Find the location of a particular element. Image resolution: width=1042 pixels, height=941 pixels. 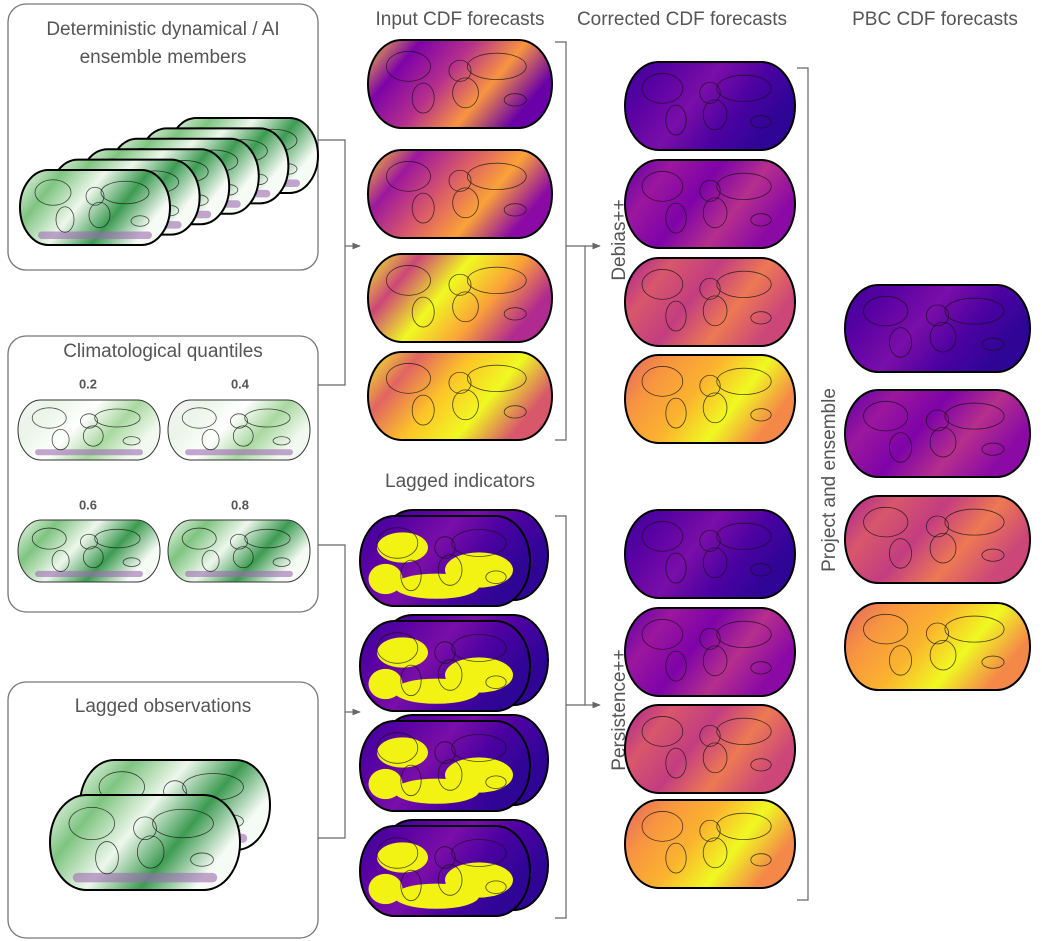

panel-observations is located at coordinates (163, 810).